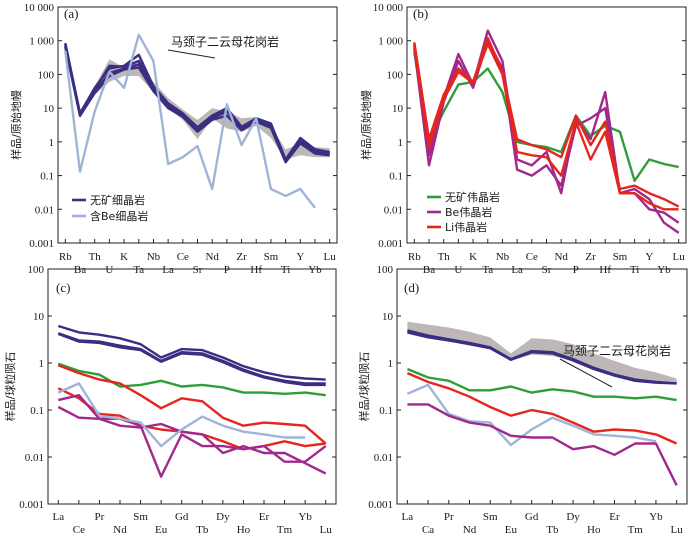 The width and height of the screenshot is (700, 550). What do you see at coordinates (649, 257) in the screenshot?
I see `x-tick-label: Y` at bounding box center [649, 257].